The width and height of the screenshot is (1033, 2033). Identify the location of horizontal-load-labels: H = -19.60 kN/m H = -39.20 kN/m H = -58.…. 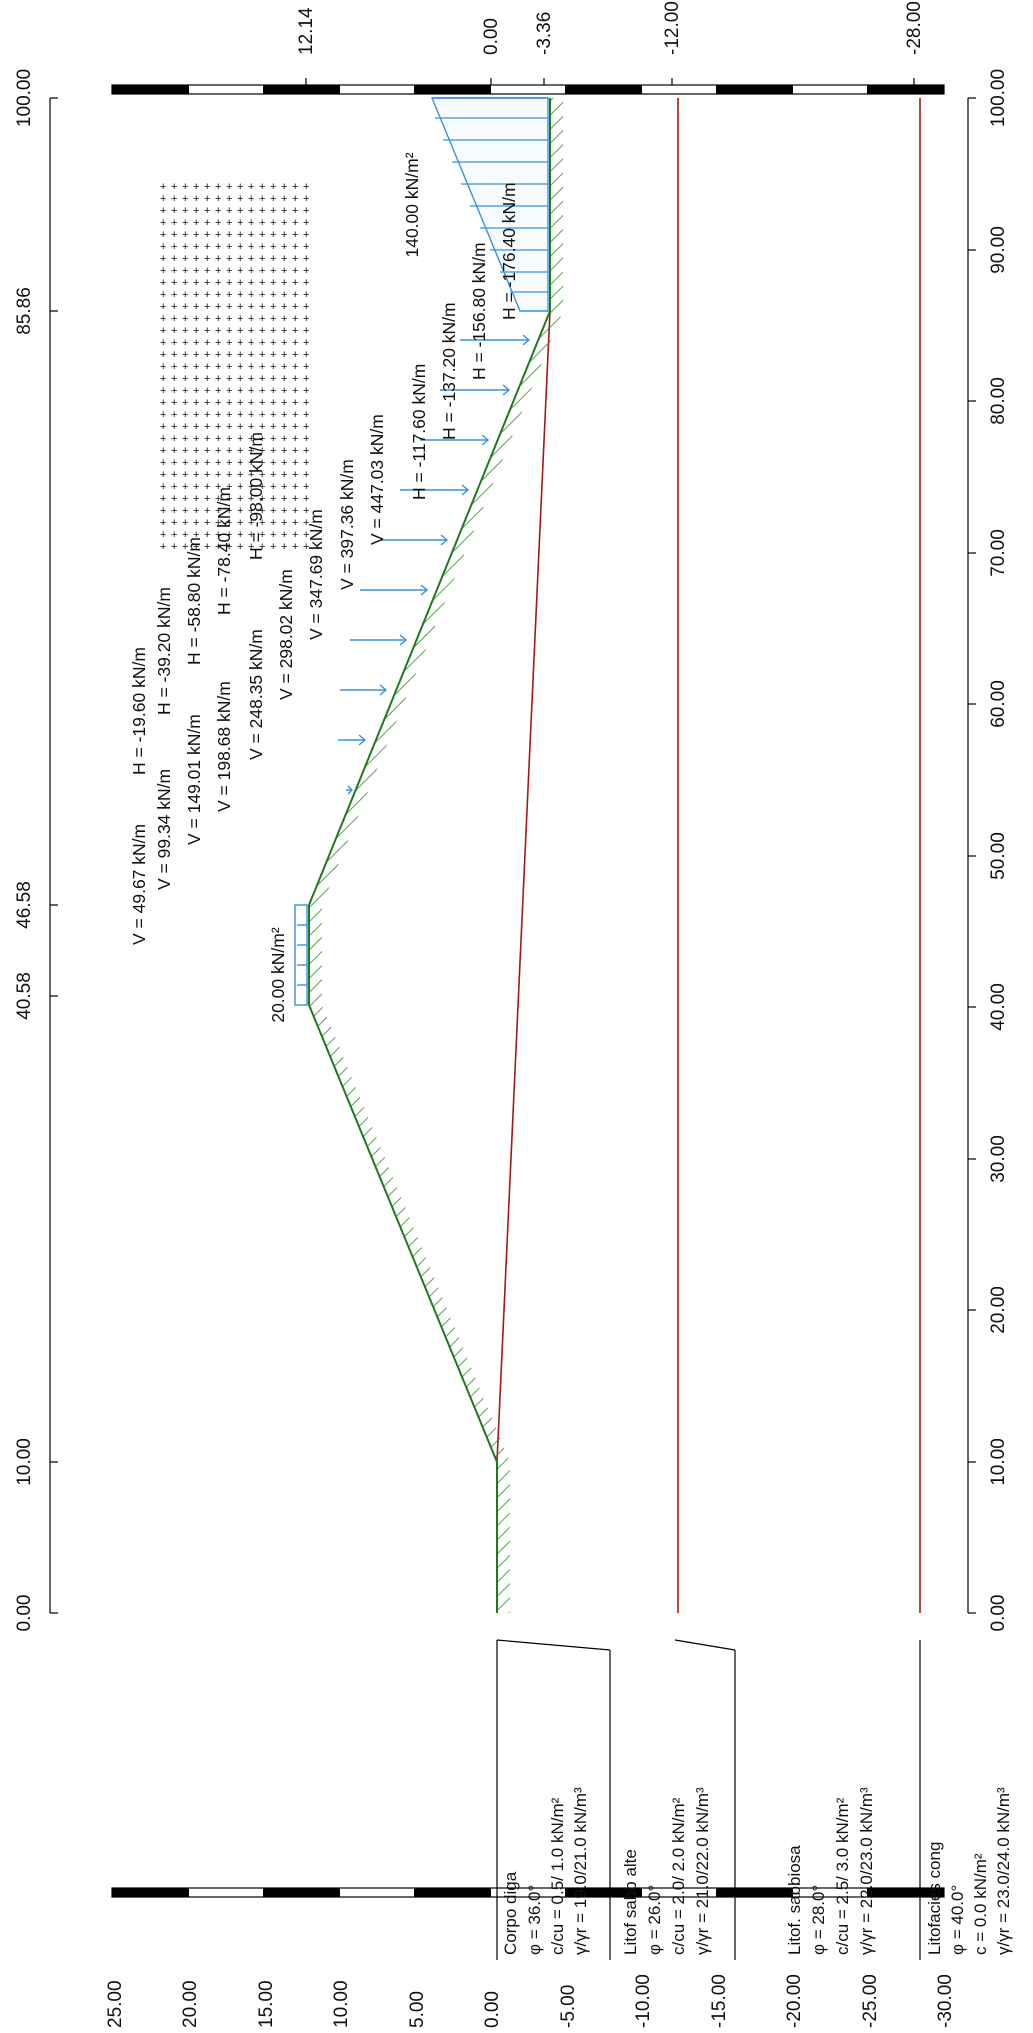
(324, 478).